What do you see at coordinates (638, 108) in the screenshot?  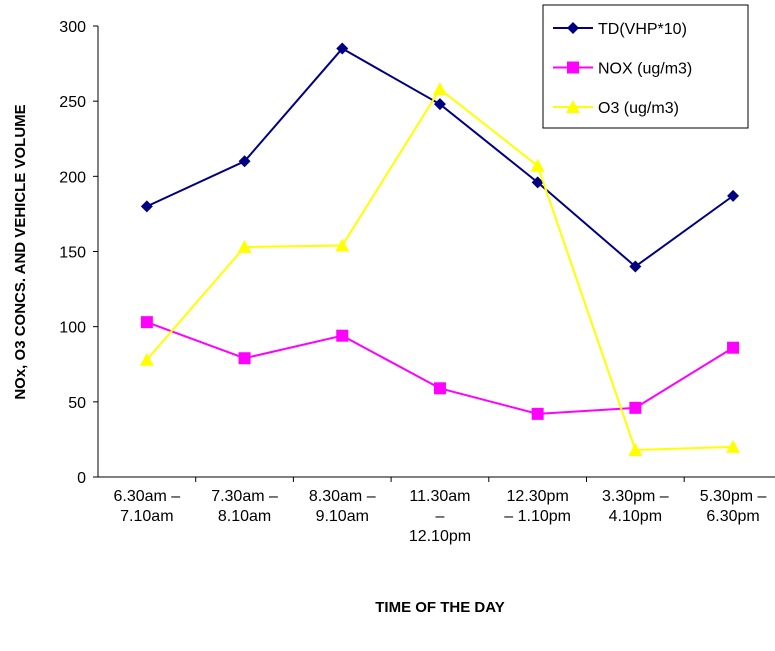 I see `legend-label: O3 (ug/m3)` at bounding box center [638, 108].